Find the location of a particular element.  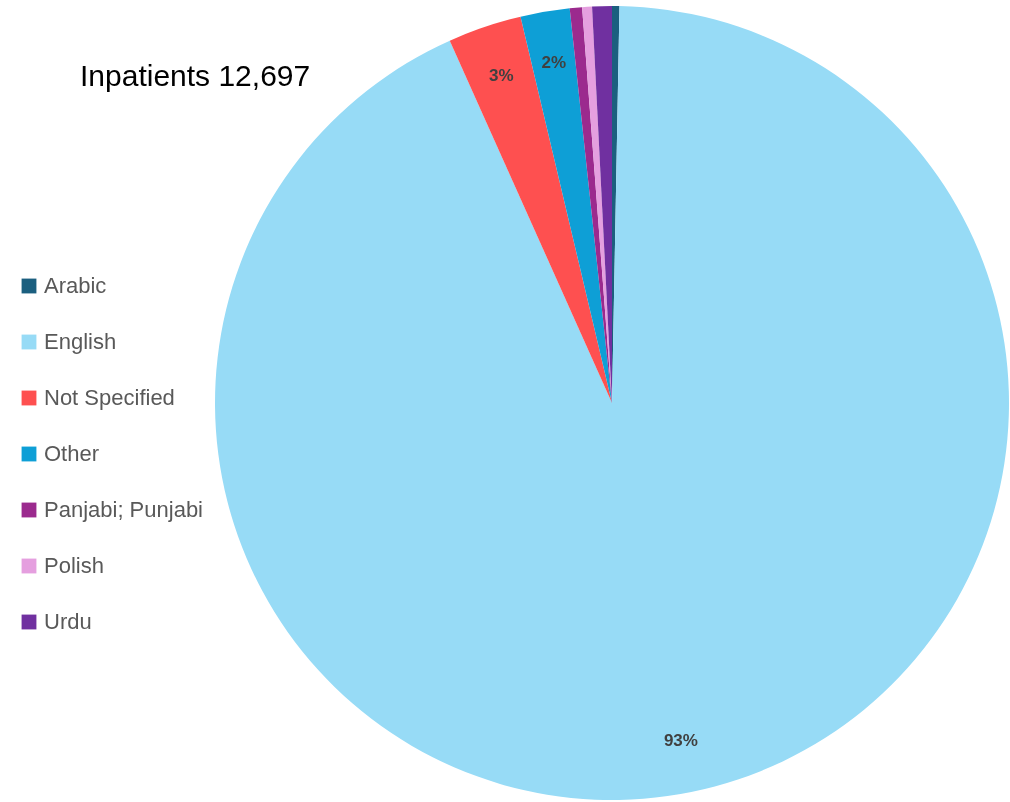

legend-label: Arabic is located at coordinates (75, 285).